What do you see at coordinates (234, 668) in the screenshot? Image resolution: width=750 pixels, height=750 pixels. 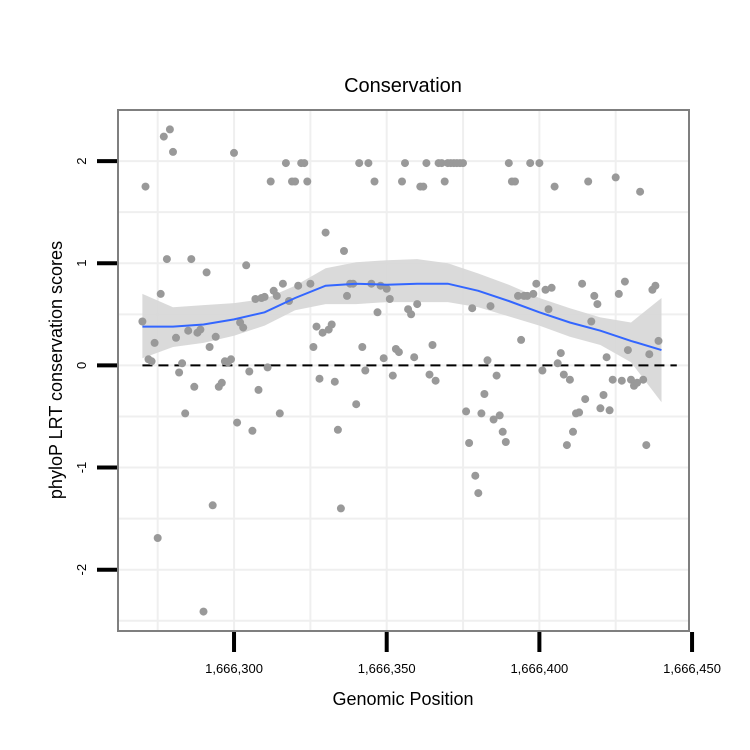 I see `x-tick-label: 1,666,300` at bounding box center [234, 668].